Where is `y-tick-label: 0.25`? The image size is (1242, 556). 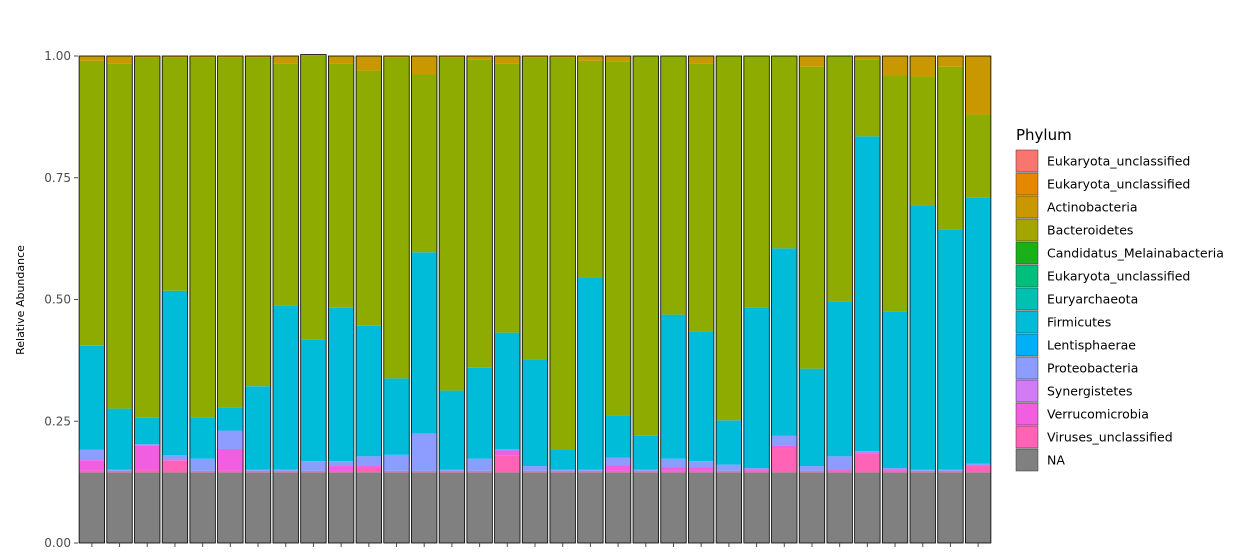 y-tick-label: 0.25 is located at coordinates (57, 421).